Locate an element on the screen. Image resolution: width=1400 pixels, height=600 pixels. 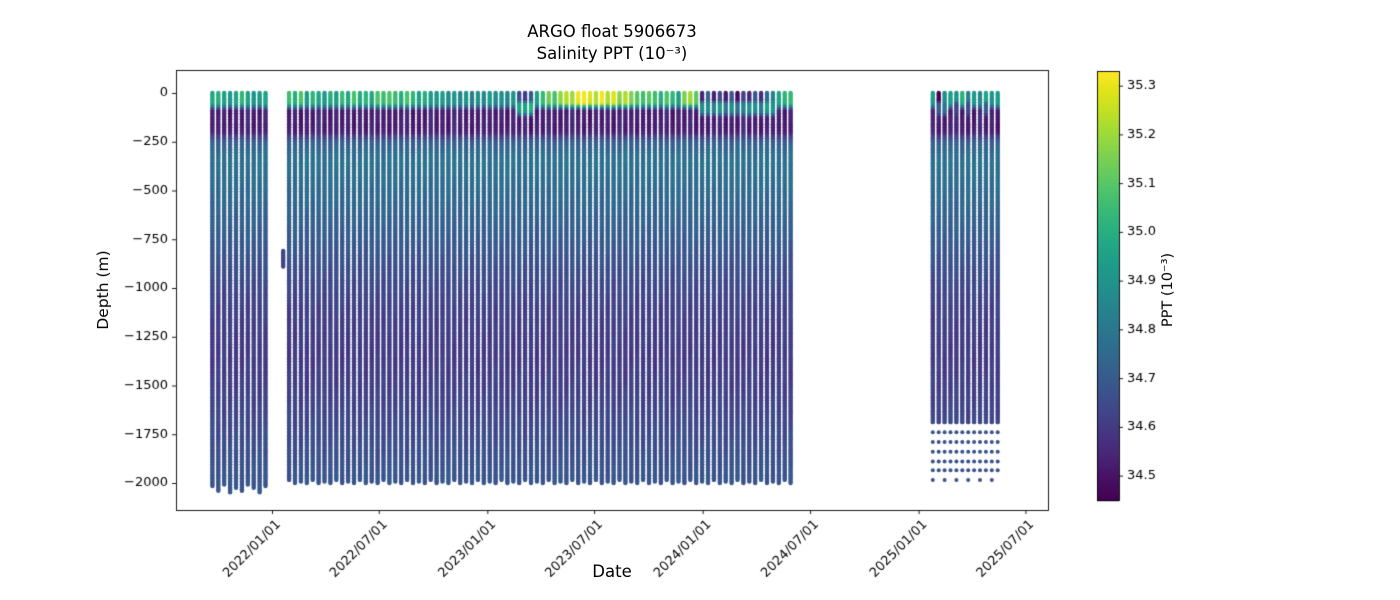
chart-title: ARGO float 5906673 is located at coordinates (612, 31).